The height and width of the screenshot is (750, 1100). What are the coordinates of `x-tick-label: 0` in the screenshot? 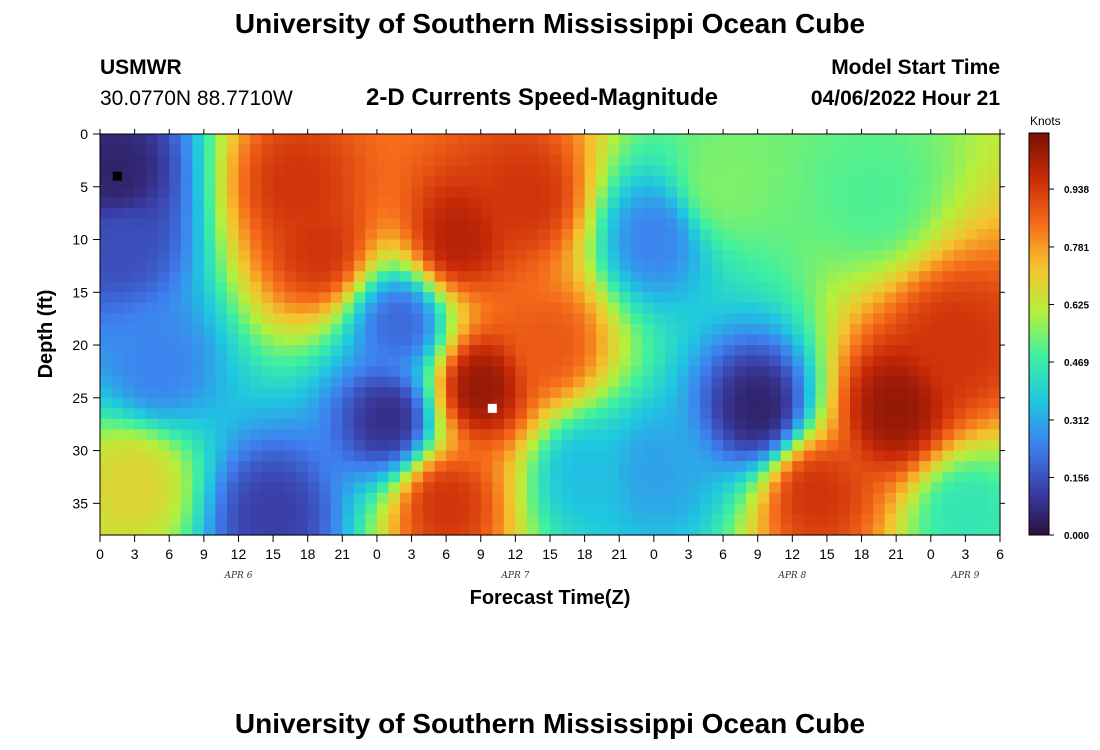 It's located at (100, 554).